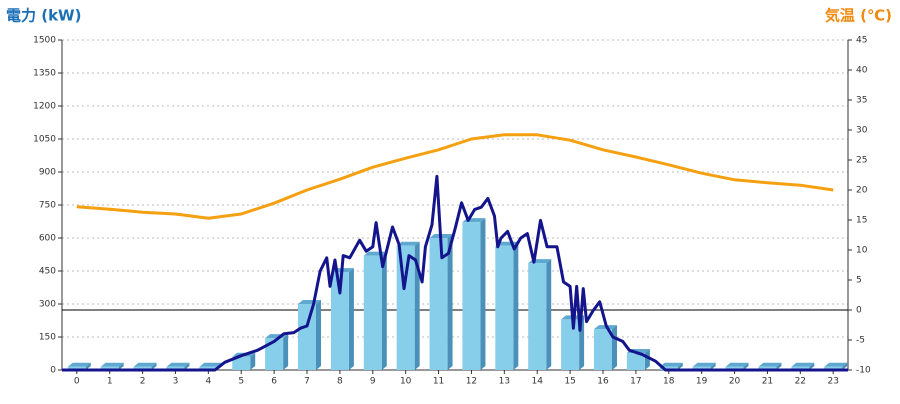  Describe the element at coordinates (859, 281) in the screenshot. I see `y2-tick-label: 5` at that location.